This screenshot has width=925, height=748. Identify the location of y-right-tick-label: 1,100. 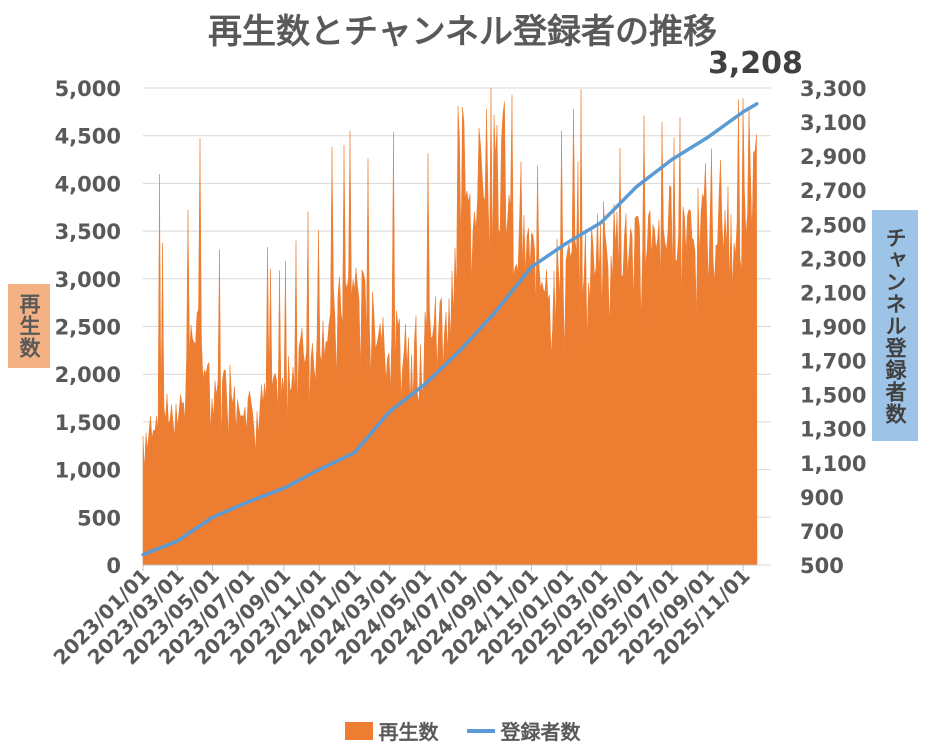
(833, 464).